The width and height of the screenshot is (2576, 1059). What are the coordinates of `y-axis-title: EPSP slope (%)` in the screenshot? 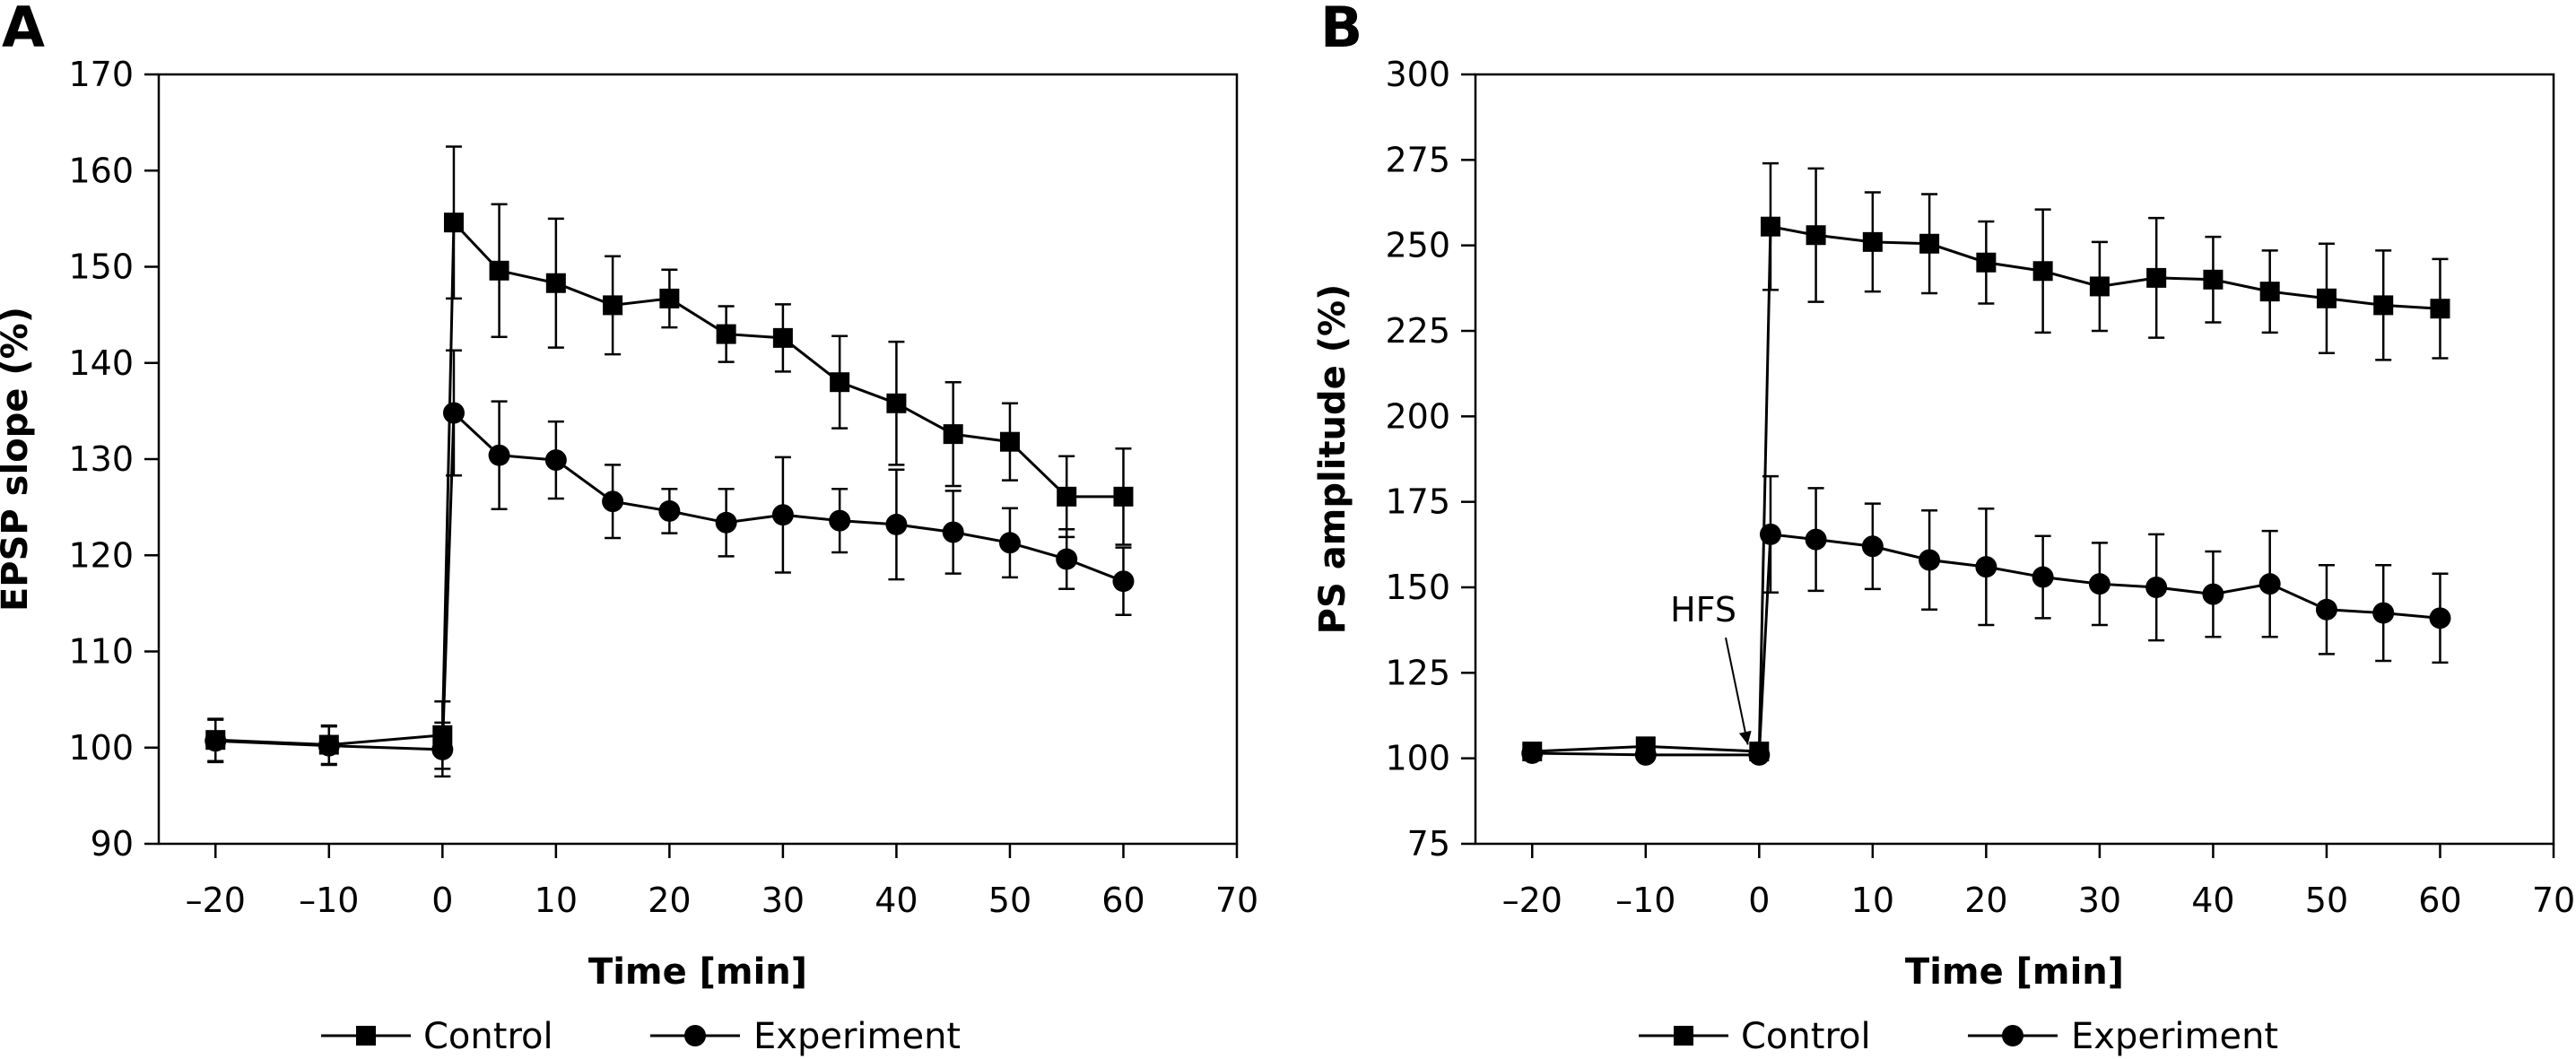 It's located at (18, 459).